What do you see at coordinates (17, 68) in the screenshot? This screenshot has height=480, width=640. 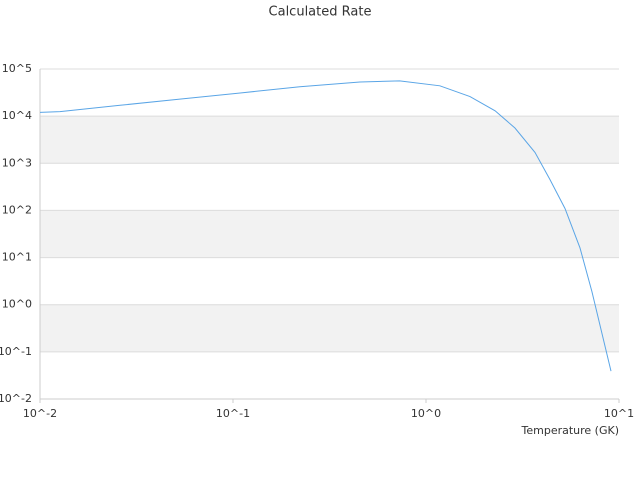 I see `y-tick-label: 10^5` at bounding box center [17, 68].